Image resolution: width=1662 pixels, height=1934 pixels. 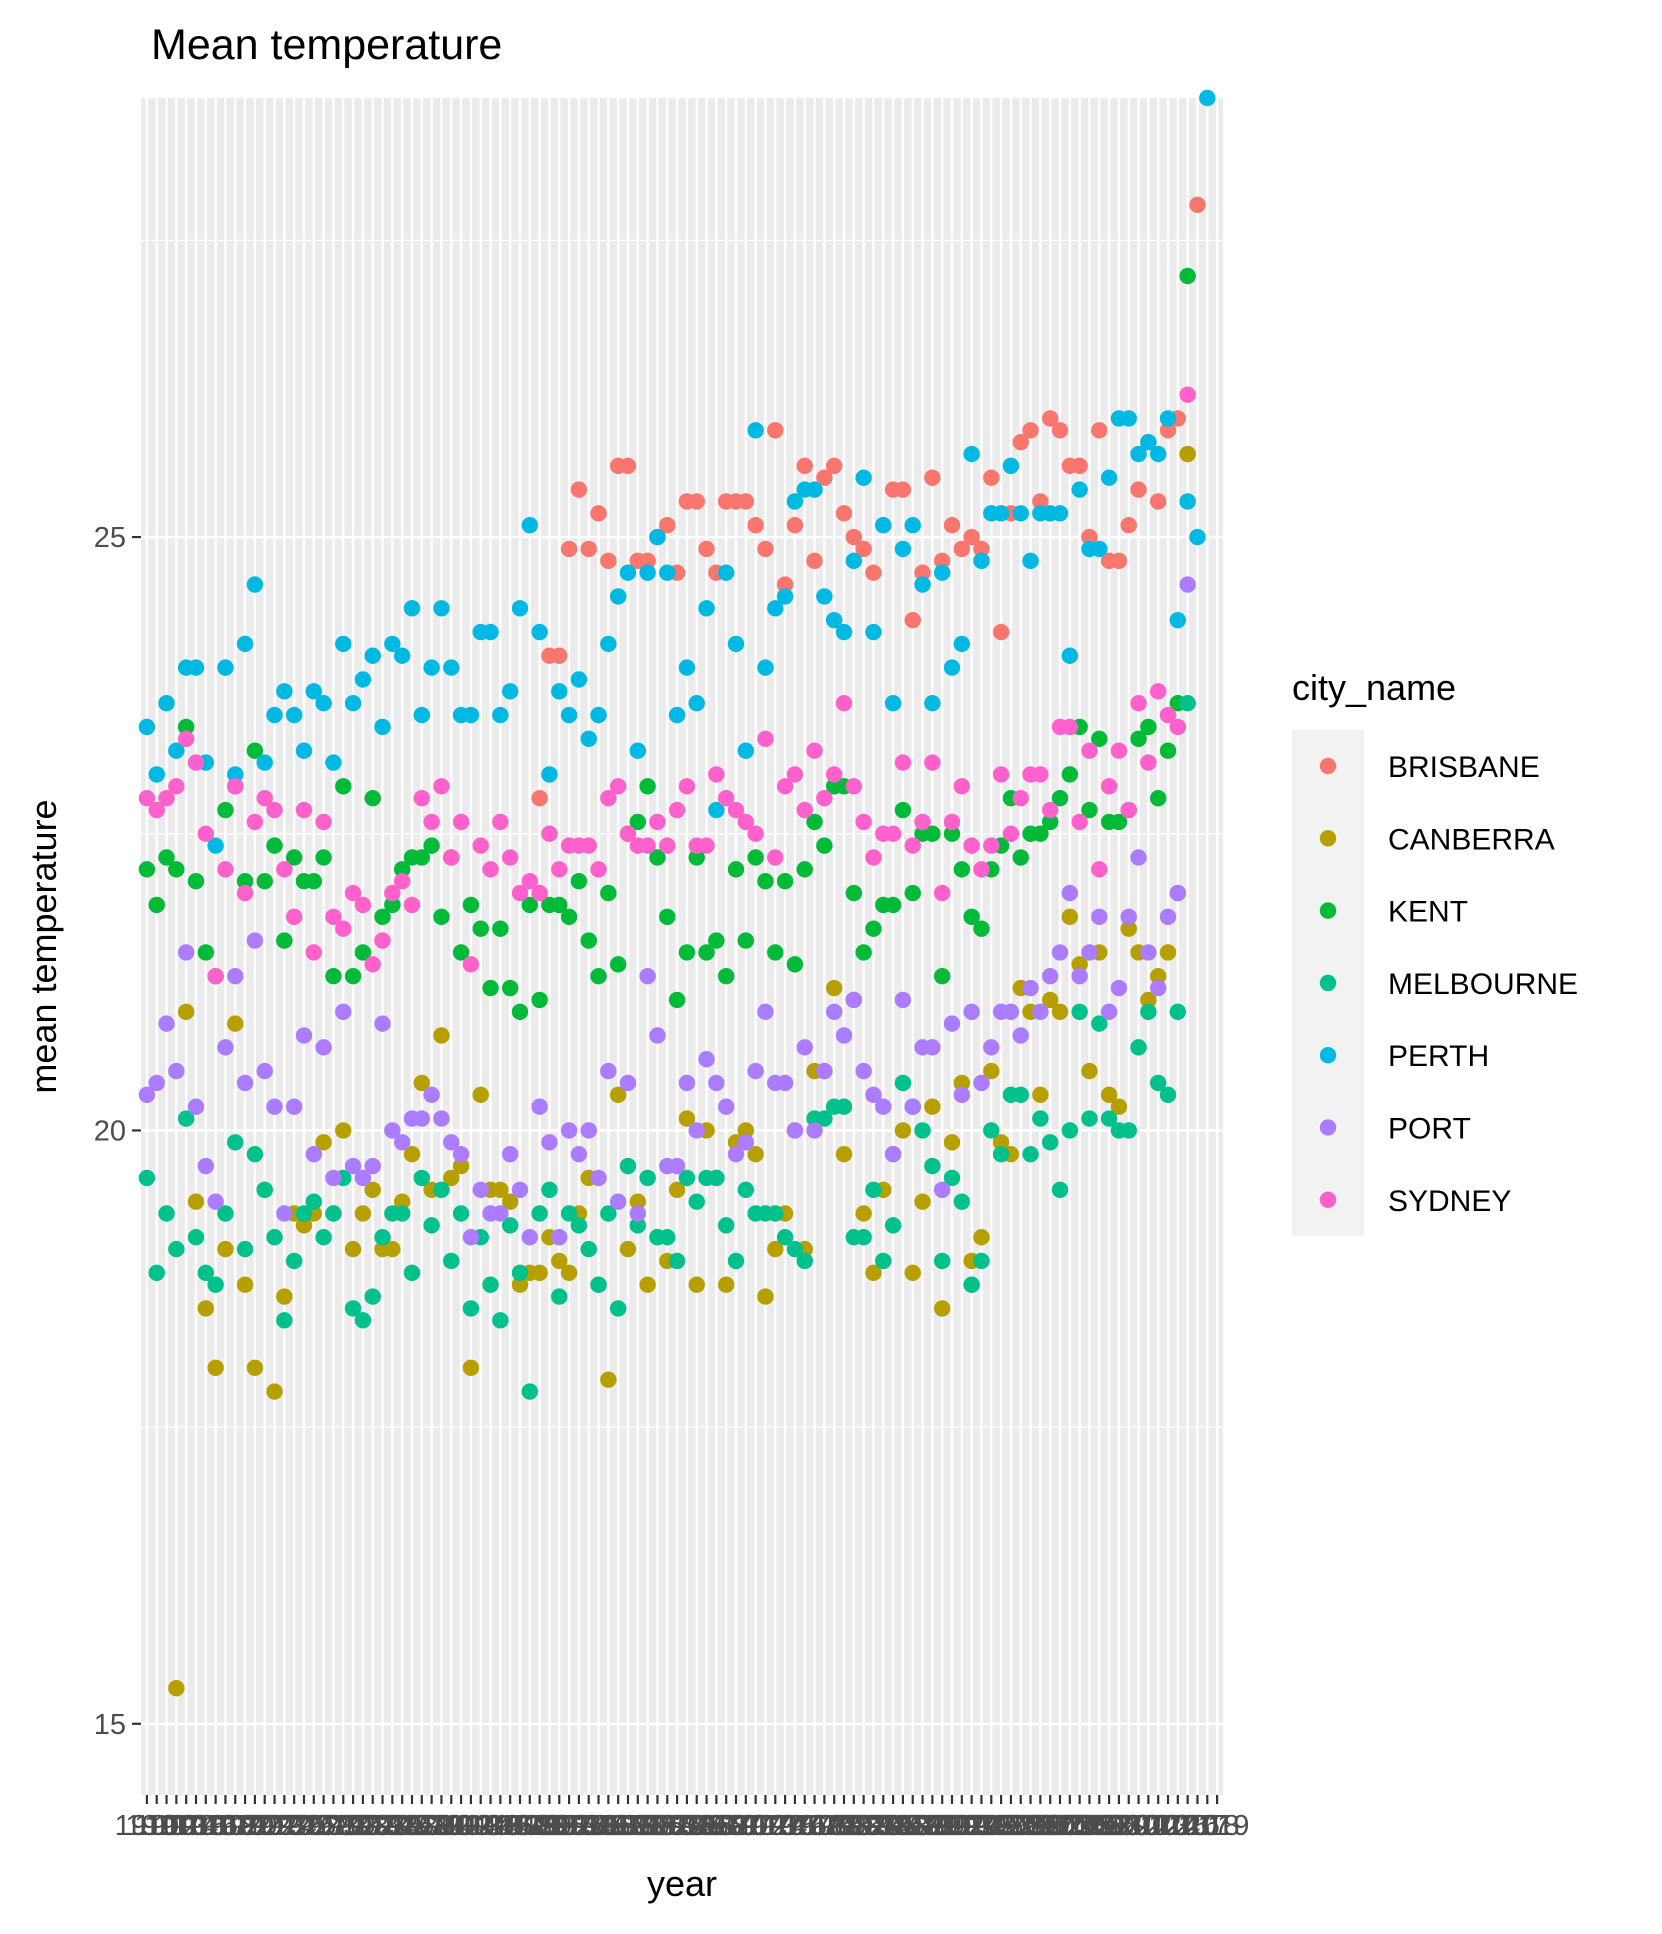 I want to click on x-tick-label: 1954, so click(x=579, y=1826).